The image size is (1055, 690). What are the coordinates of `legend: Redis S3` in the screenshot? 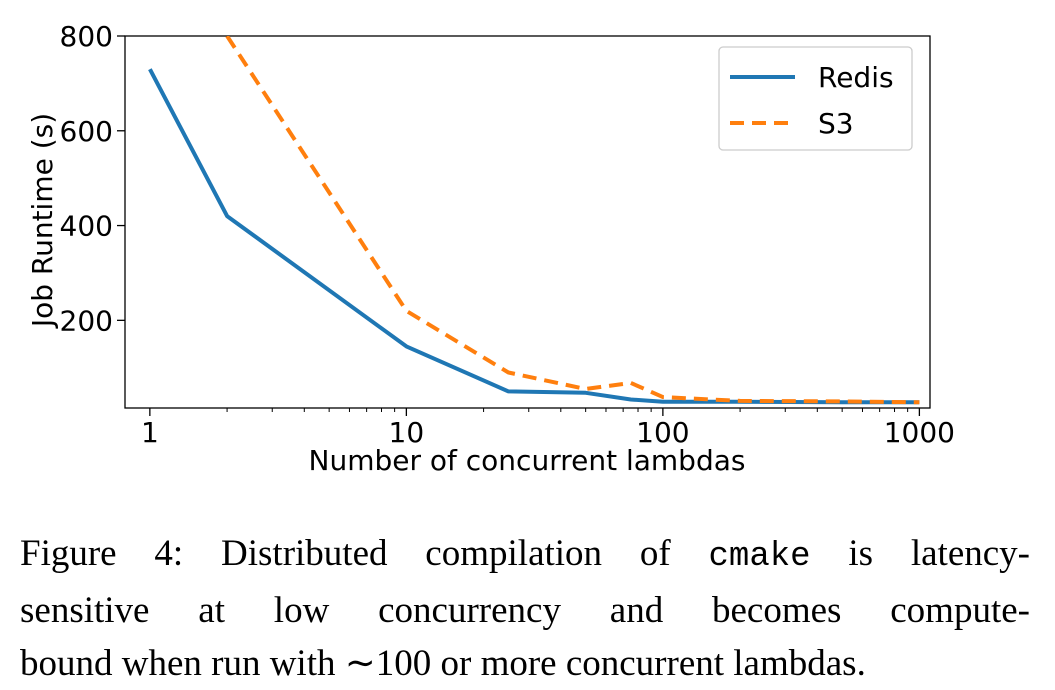 It's located at (815, 98).